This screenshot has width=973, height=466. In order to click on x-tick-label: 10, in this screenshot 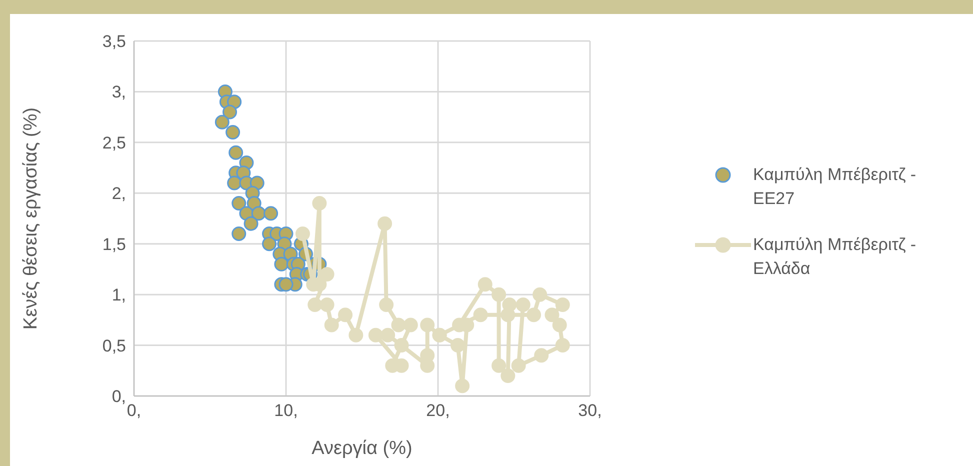, I will do `click(286, 410)`.